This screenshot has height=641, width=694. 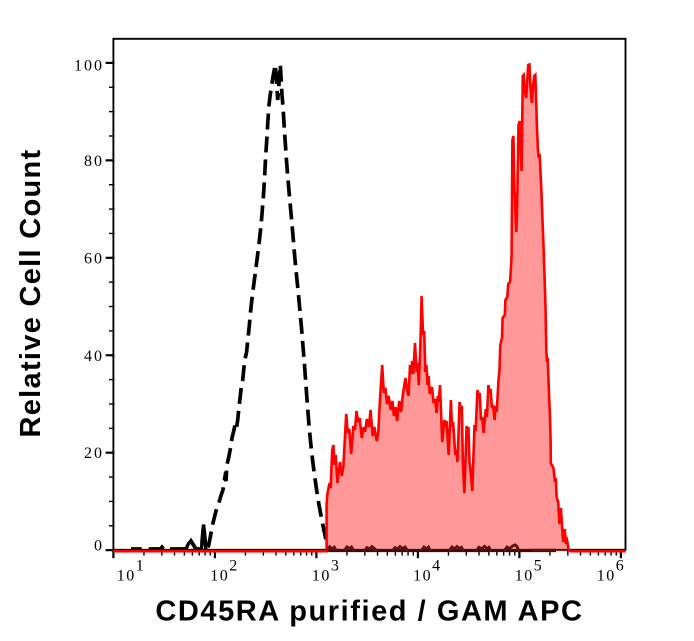 What do you see at coordinates (31, 293) in the screenshot?
I see `svg-text: Relative Cell Count` at bounding box center [31, 293].